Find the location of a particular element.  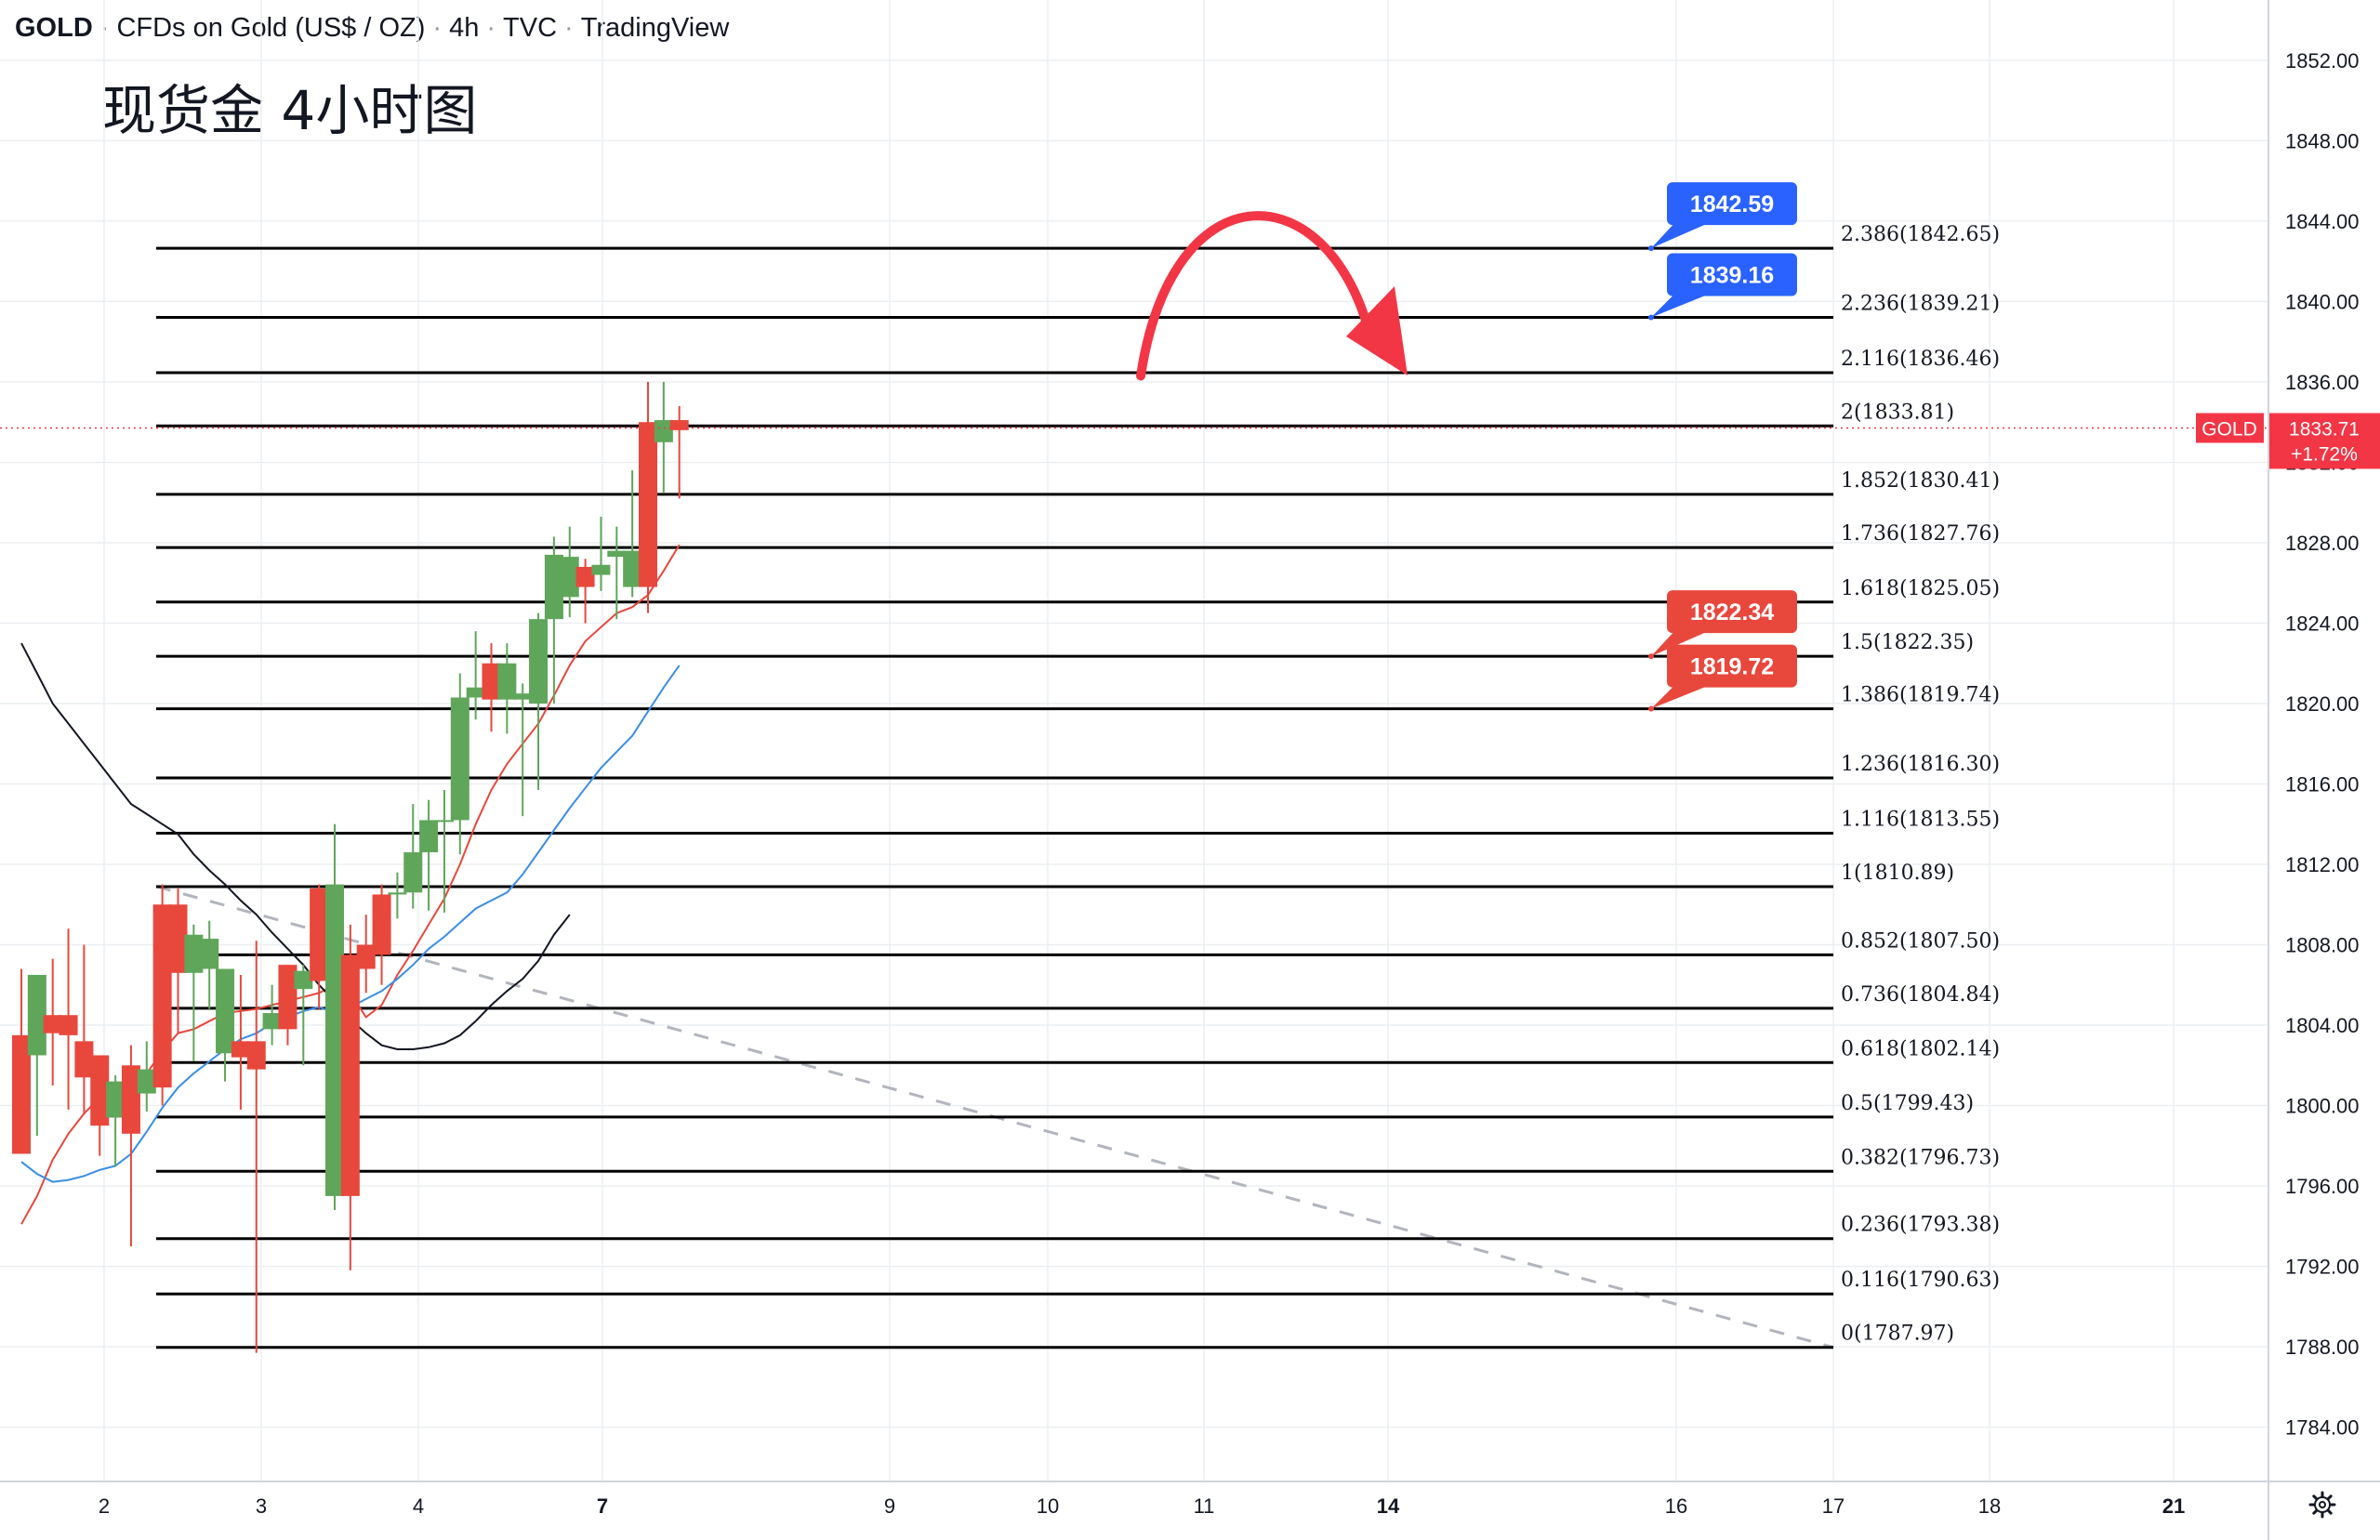

time-axis-label: 3 is located at coordinates (261, 1506).